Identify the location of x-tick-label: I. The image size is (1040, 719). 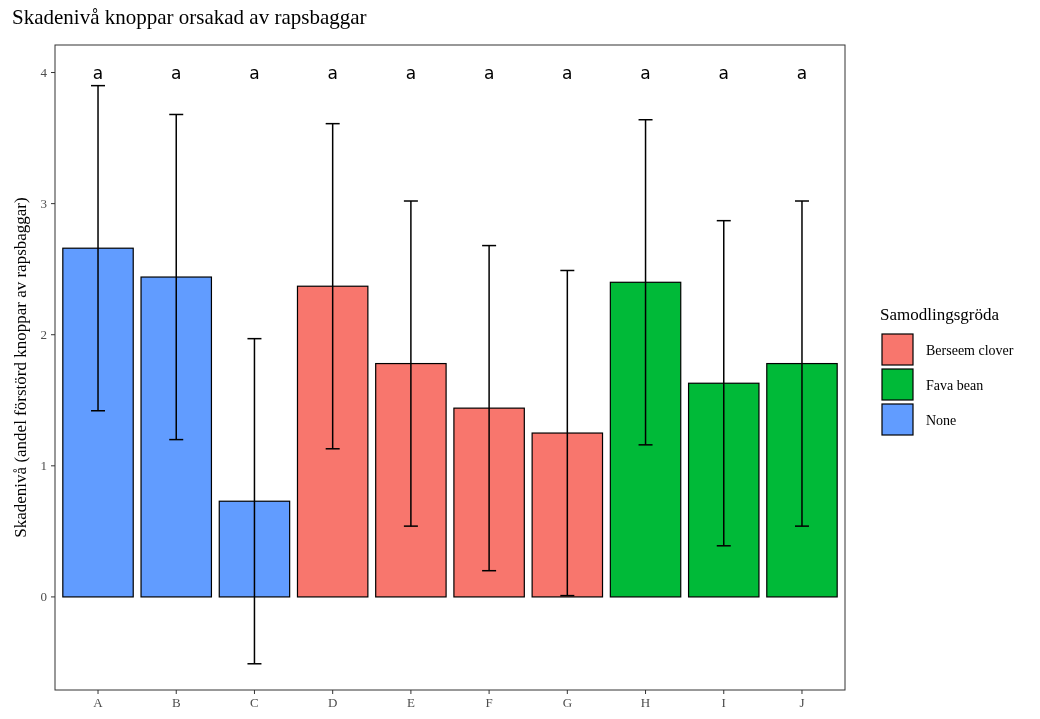
(723, 702).